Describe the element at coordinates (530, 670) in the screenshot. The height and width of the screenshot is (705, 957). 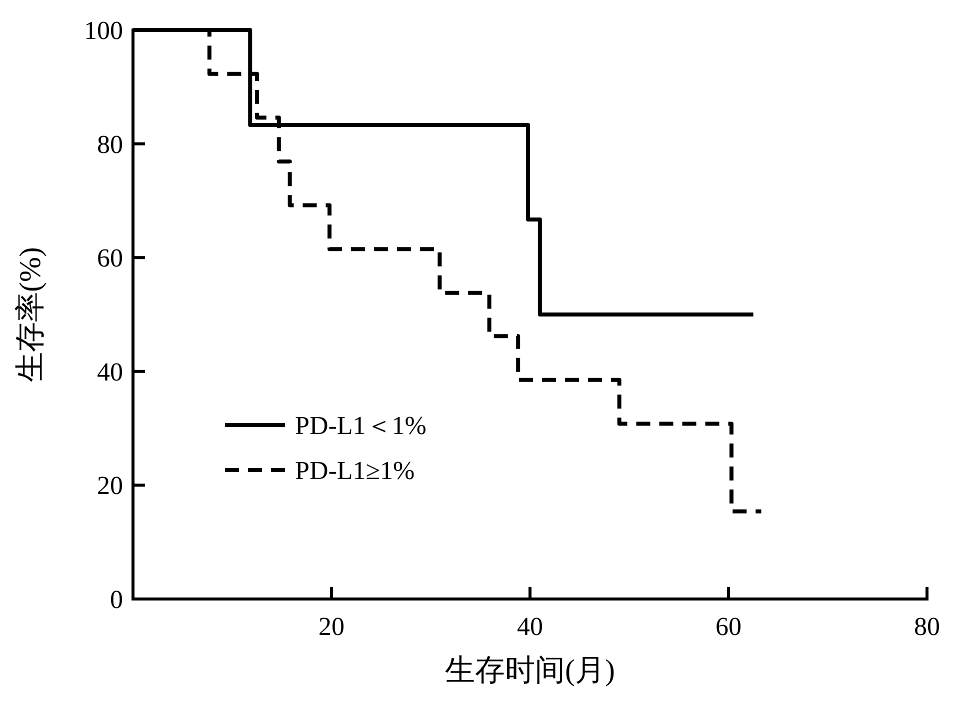
I see `x-axis-title: 生存时间(月)` at that location.